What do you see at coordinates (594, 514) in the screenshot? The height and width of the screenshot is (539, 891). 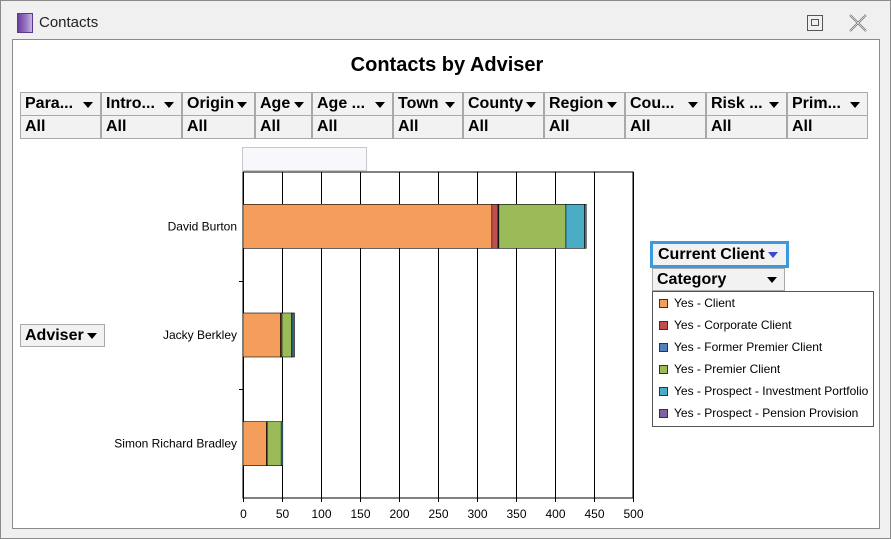 I see `x-tick-label: 450` at bounding box center [594, 514].